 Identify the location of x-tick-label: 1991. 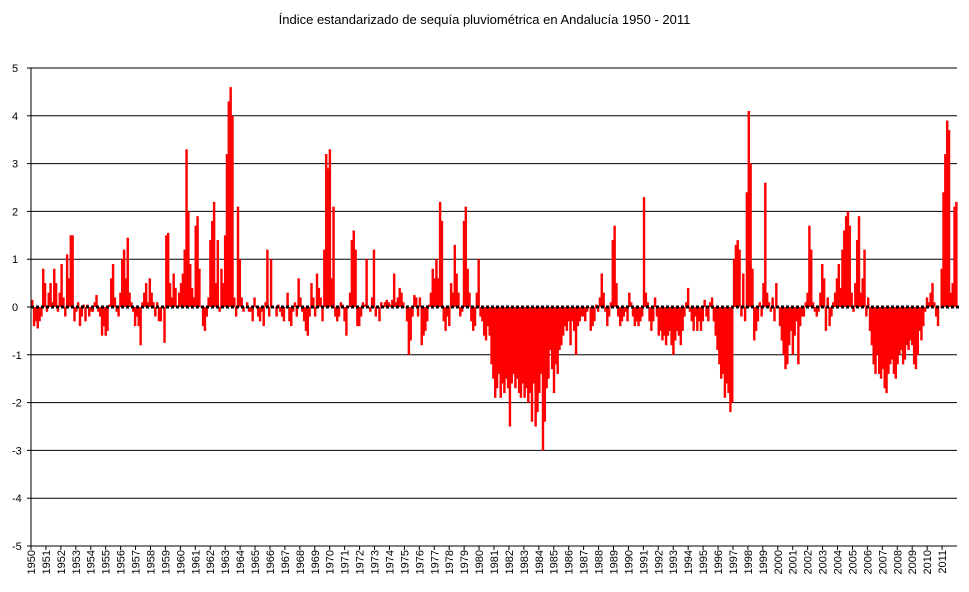
(644, 562).